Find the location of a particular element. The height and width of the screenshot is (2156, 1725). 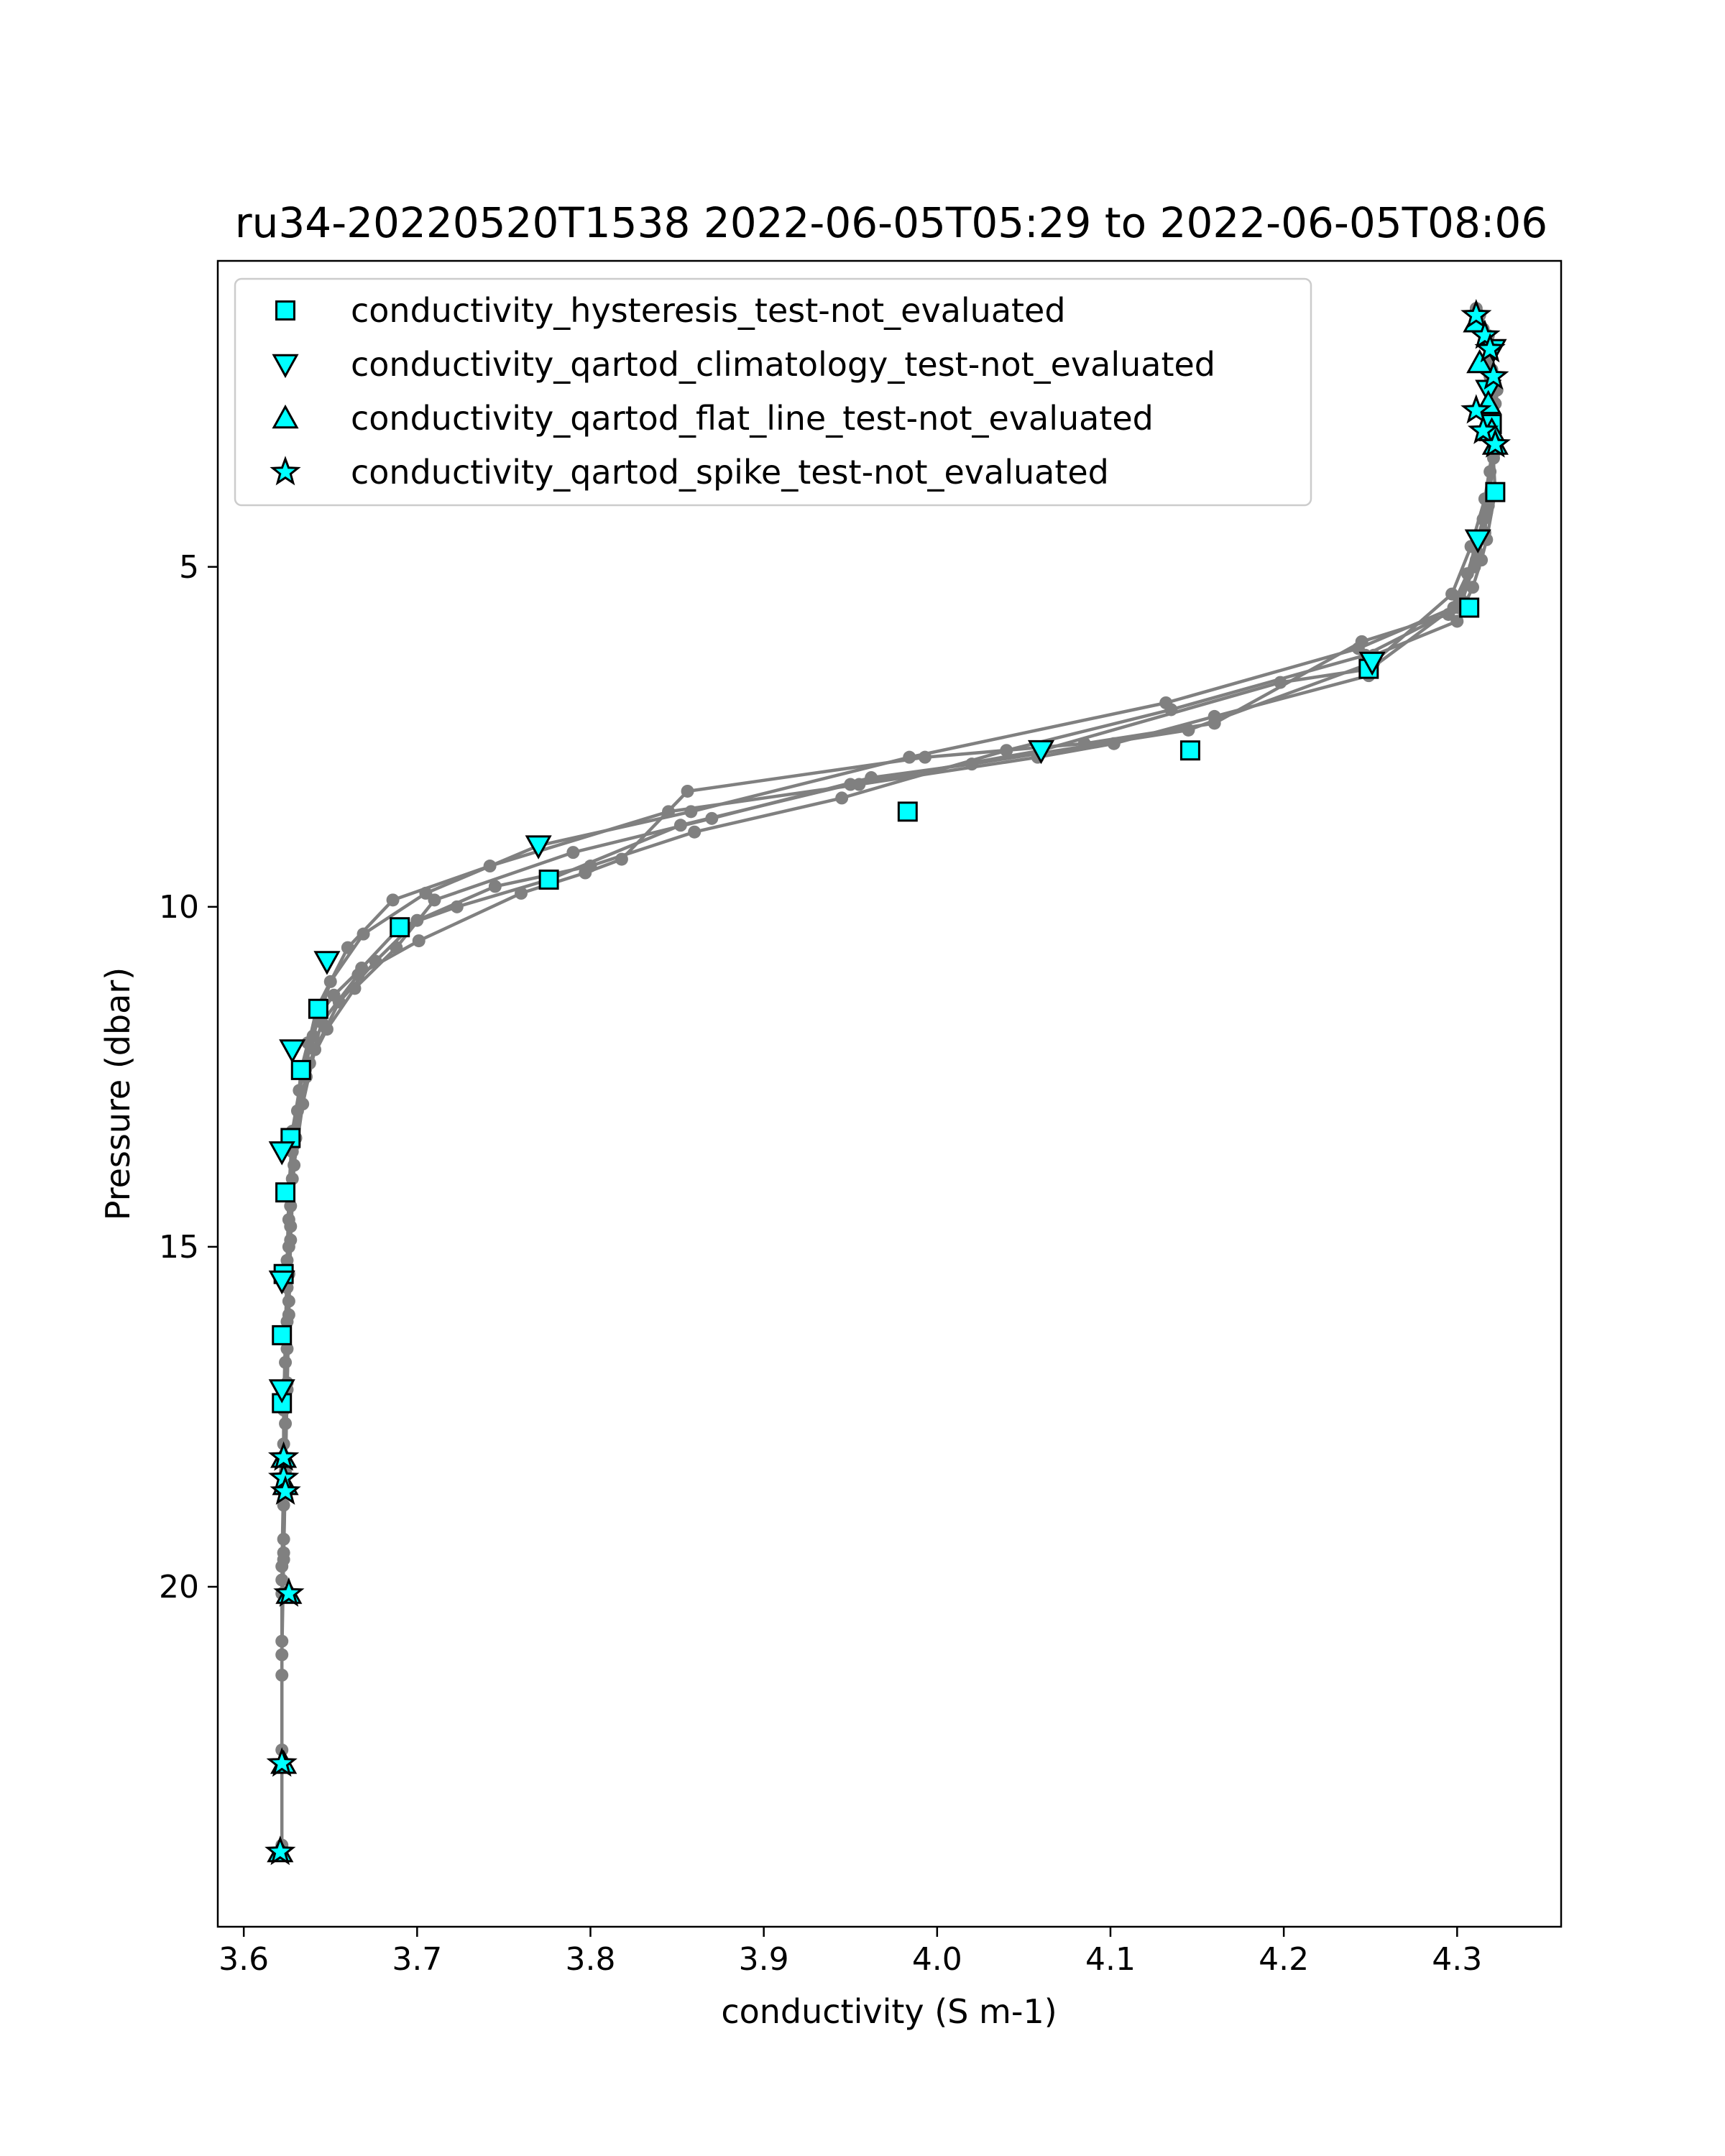

legend-marker-star is located at coordinates (285, 471).